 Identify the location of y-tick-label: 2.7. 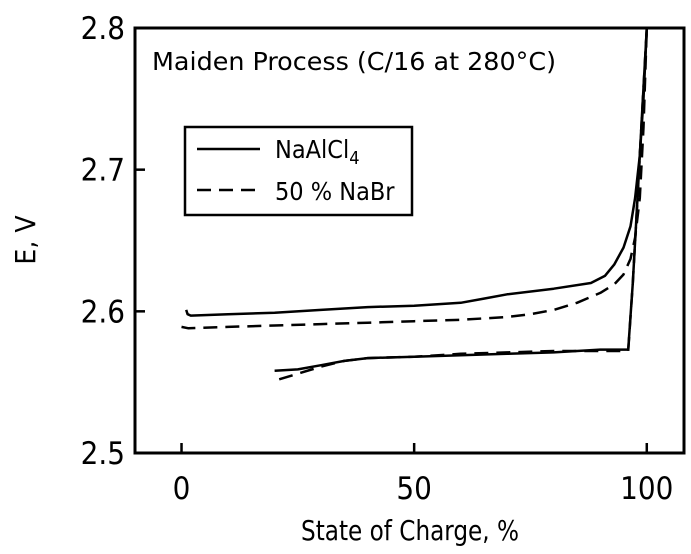
(103, 171).